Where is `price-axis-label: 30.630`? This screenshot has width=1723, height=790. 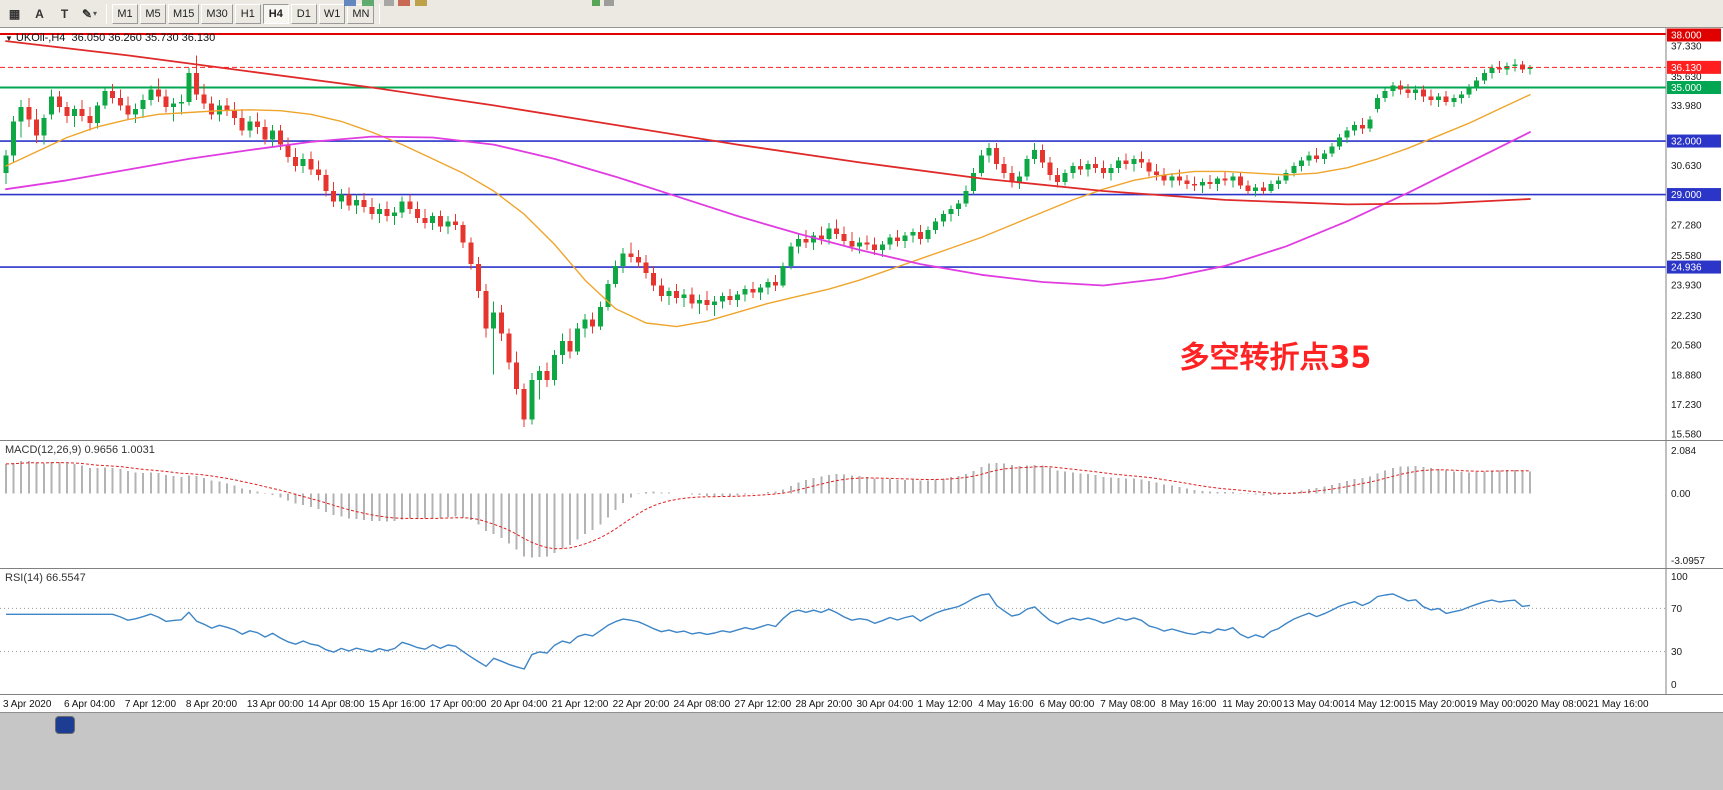 price-axis-label: 30.630 is located at coordinates (1686, 166).